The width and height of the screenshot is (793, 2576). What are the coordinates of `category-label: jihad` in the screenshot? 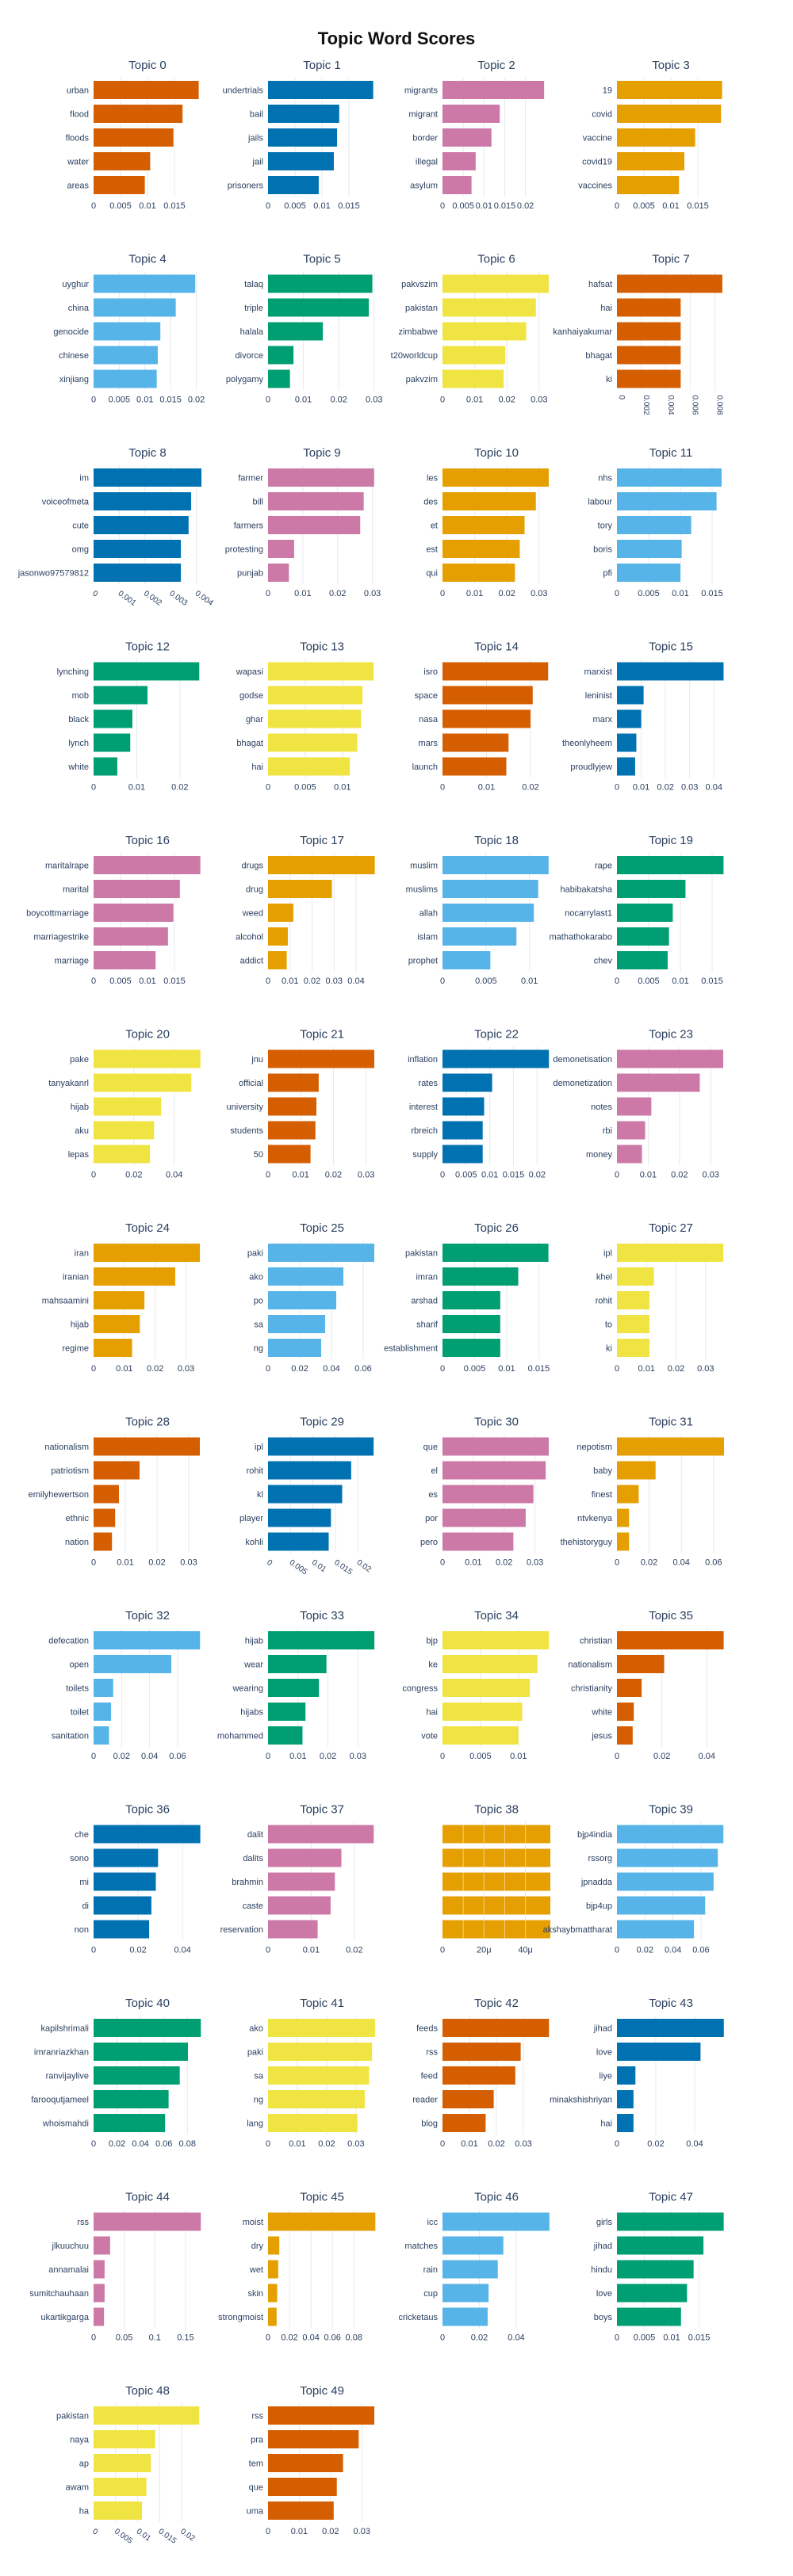 It's located at (603, 2029).